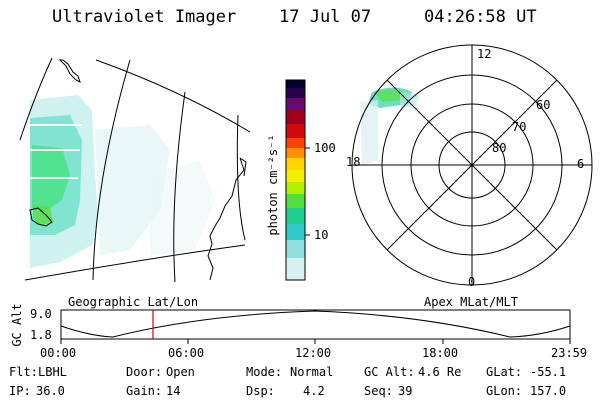 The width and height of the screenshot is (600, 400). Describe the element at coordinates (499, 148) in the screenshot. I see `lat-label-80: 80` at that location.